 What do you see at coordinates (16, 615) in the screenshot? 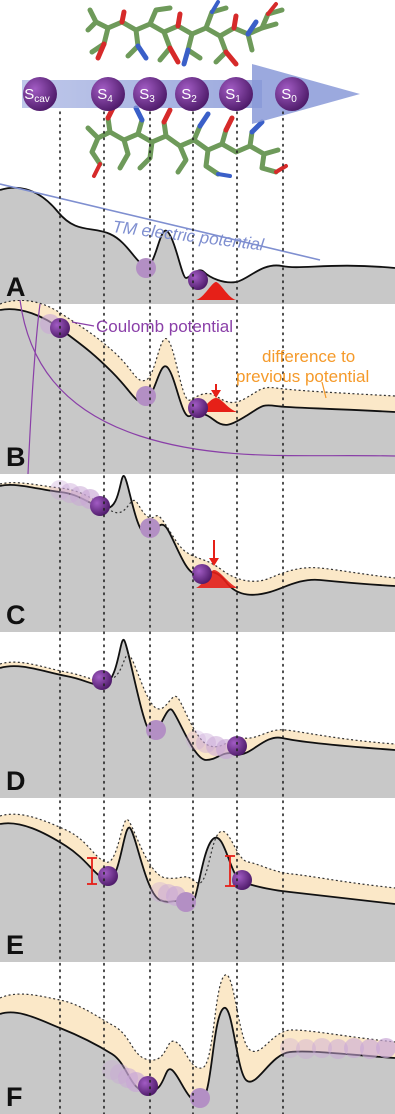
I see `panel-label: C` at bounding box center [16, 615].